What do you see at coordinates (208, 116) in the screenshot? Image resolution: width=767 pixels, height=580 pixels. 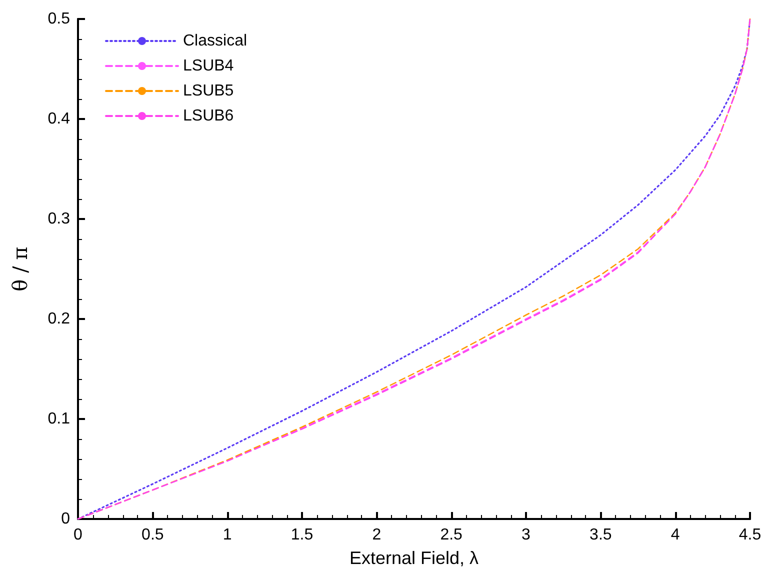 I see `legend-label: LSUB6` at bounding box center [208, 116].